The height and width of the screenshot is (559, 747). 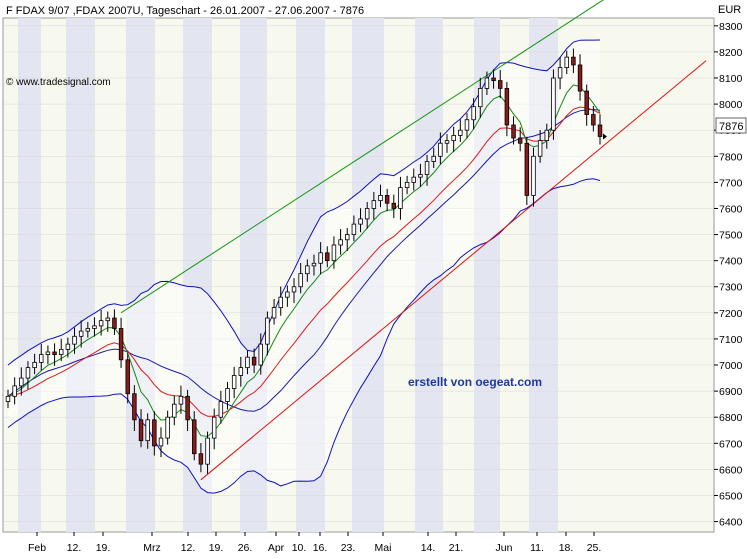 I want to click on x-tick-label: 10., so click(x=299, y=548).